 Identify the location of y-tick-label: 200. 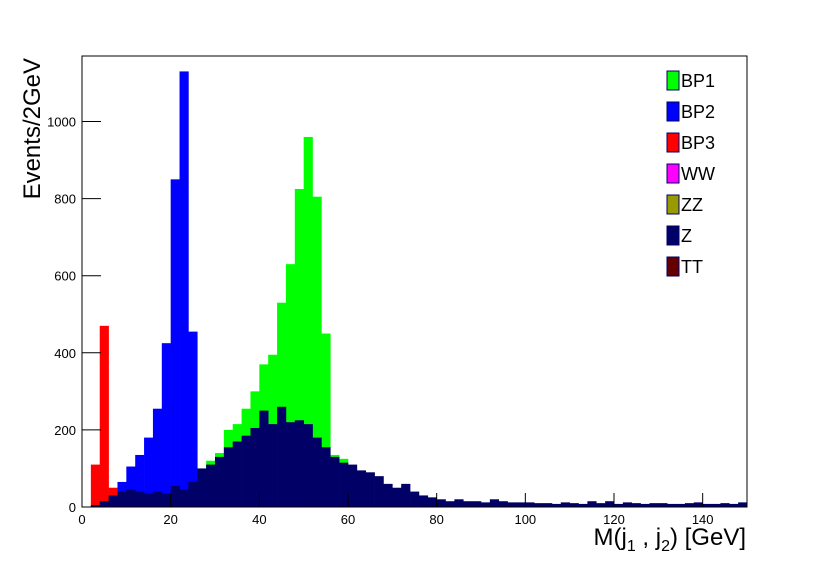
(65, 430).